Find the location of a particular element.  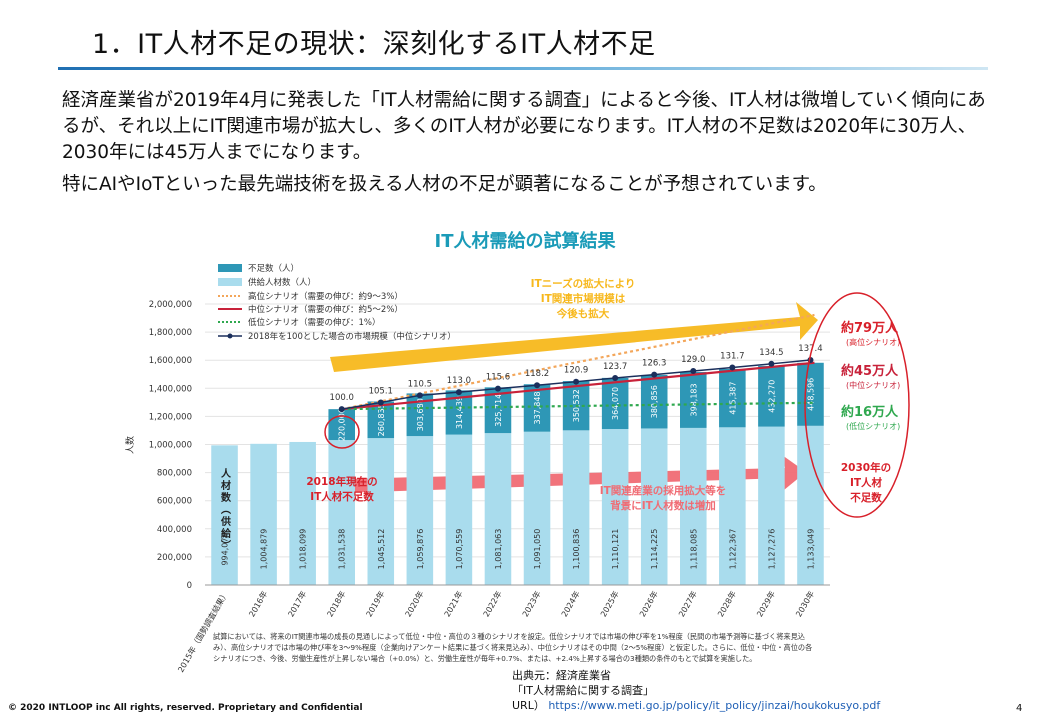

y-axis-label: 人数 is located at coordinates (130, 445).